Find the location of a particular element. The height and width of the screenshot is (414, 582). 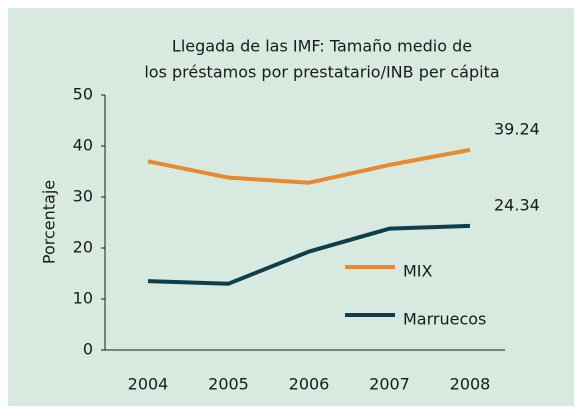

x-tick-label: 2006 is located at coordinates (309, 384).